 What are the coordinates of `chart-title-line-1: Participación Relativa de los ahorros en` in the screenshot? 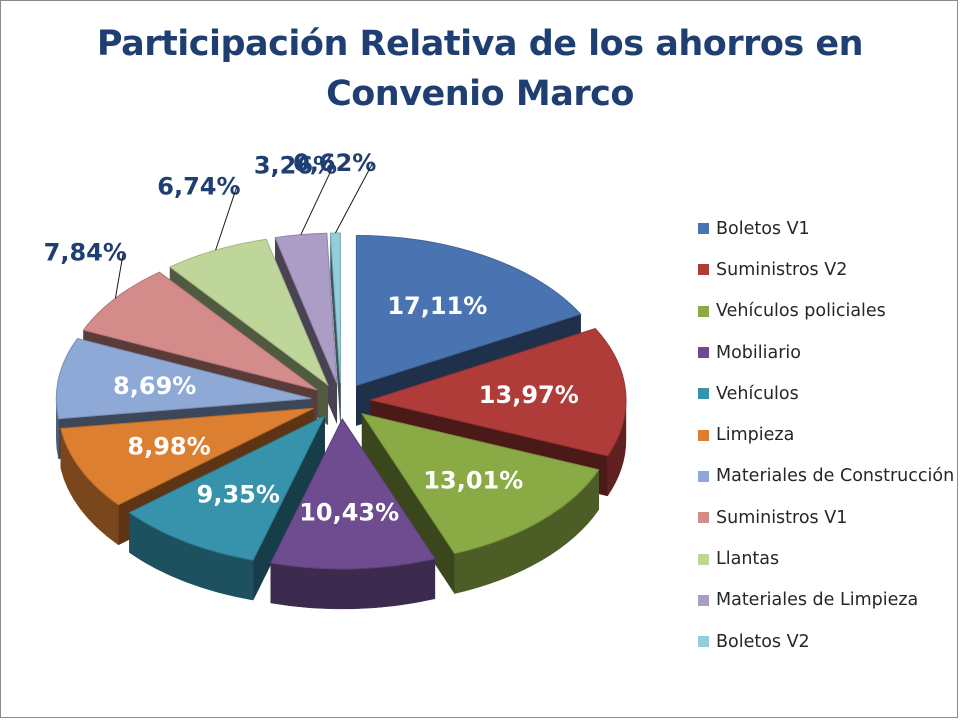 It's located at (480, 44).